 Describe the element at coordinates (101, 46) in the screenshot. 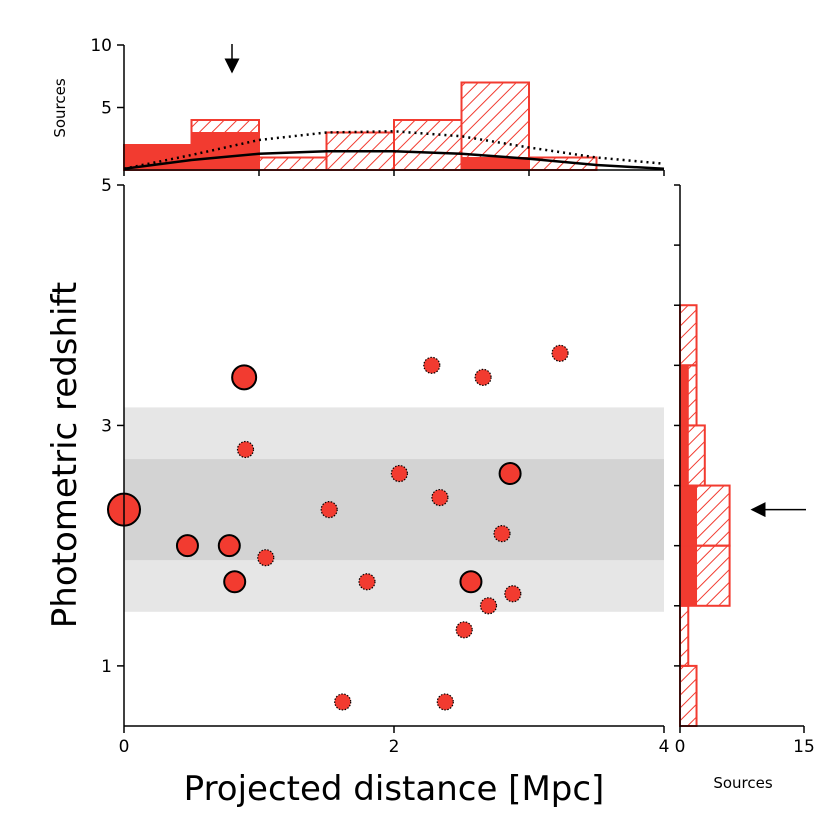

I see `top-y-tick-label: 10` at that location.